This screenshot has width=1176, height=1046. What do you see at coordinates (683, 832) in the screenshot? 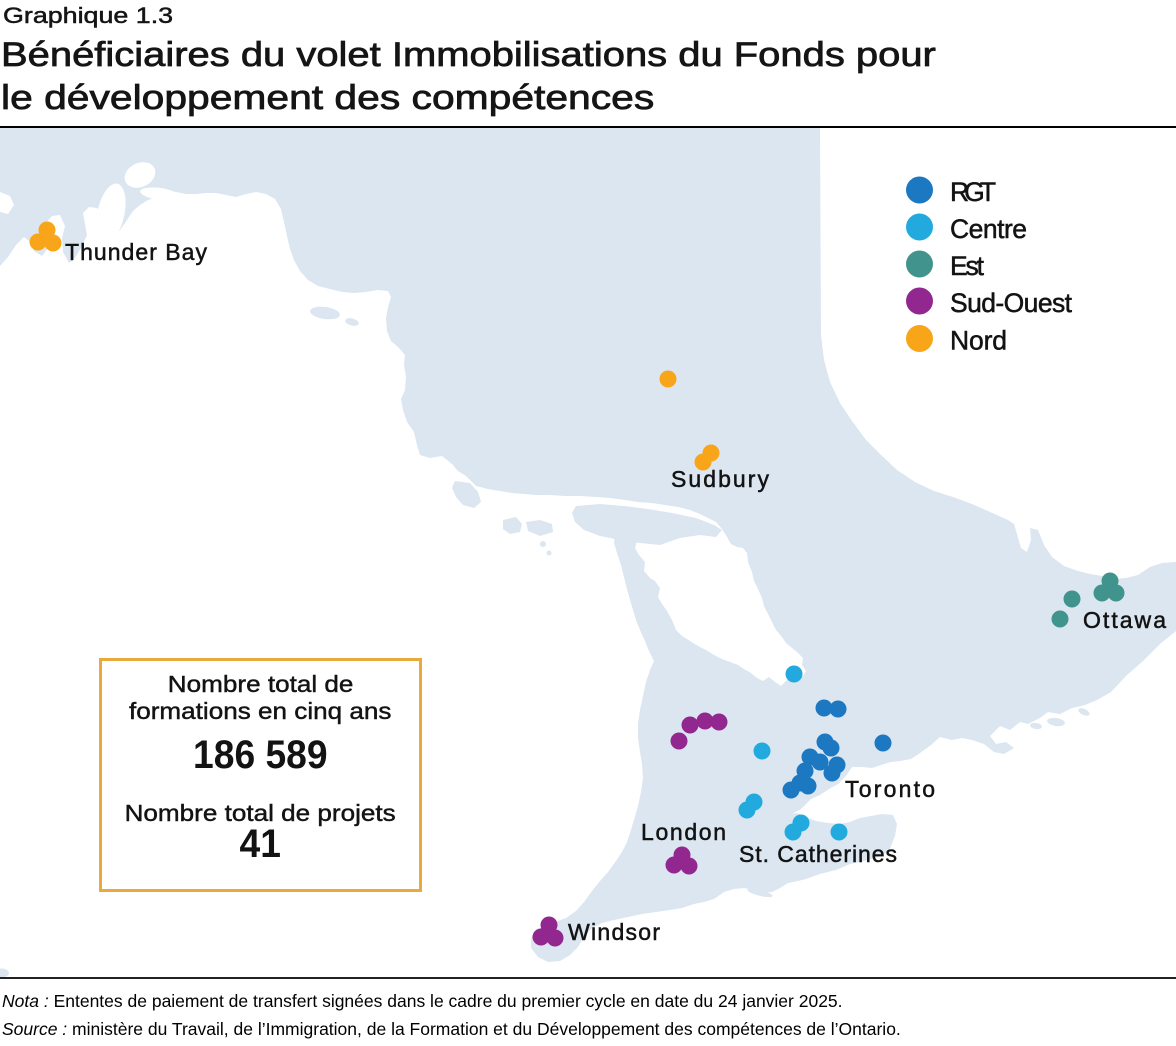
I see `svg-text: London` at bounding box center [683, 832].